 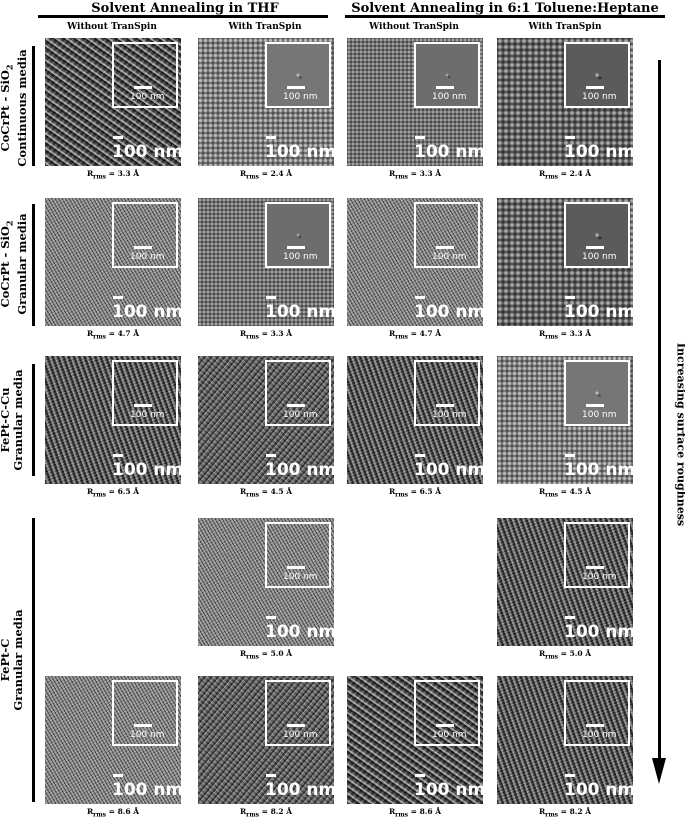 What do you see at coordinates (113, 813) in the screenshot?
I see `rms-roughness-caption: Rrms = 8.6 Å` at bounding box center [113, 813].